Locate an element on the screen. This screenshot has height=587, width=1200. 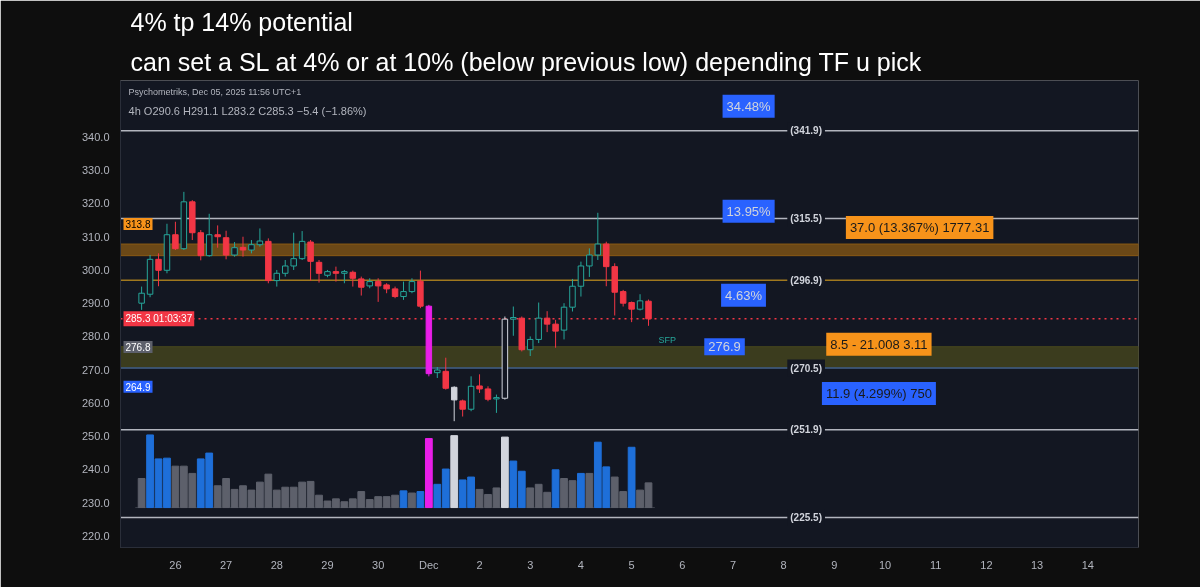
chart-subtitle: can set a SL at 4% or at 10% (below previous low) depending TF u pick is located at coordinates (526, 61).